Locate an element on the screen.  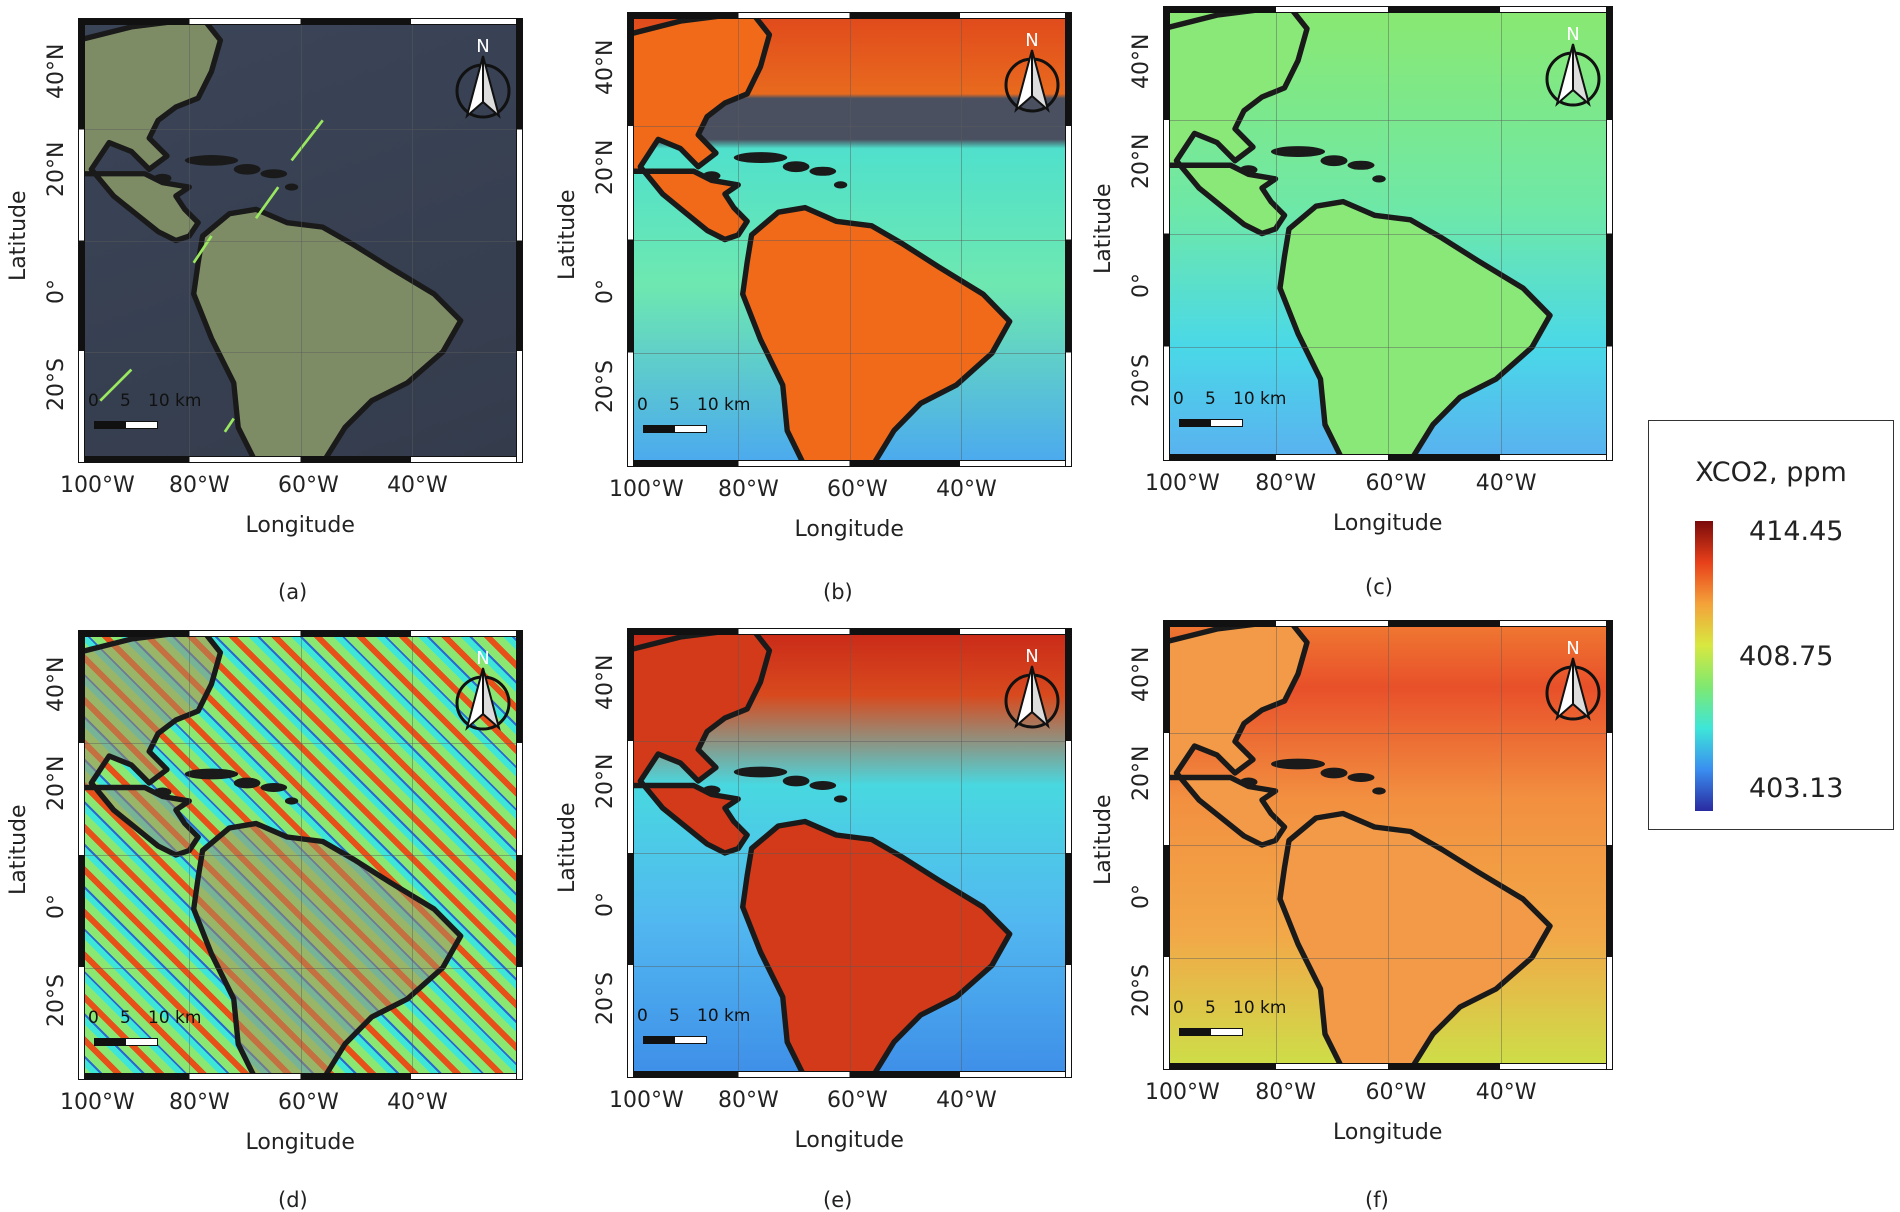
x-axis-label: Longitude is located at coordinates (849, 1140).